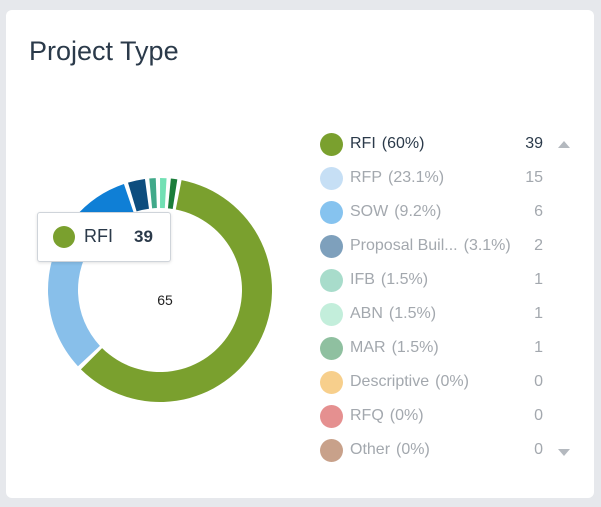 Image resolution: width=601 pixels, height=507 pixels. I want to click on legend-item-sow: SOW (9.2%) 6, so click(445, 212).